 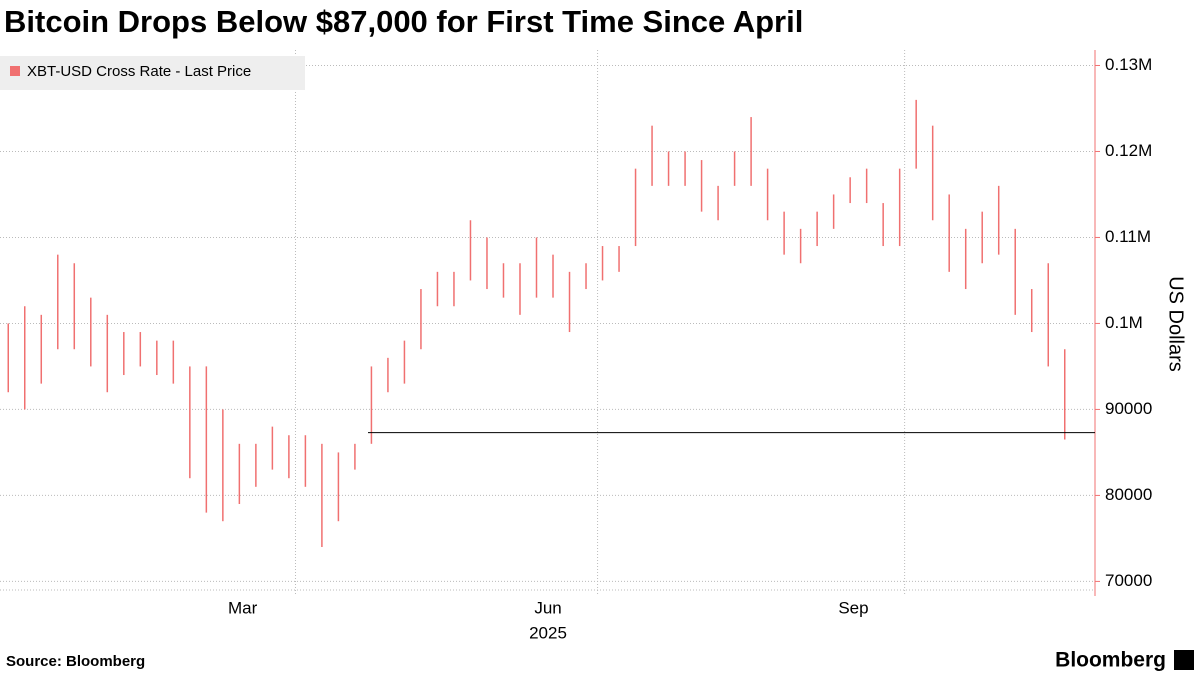 I want to click on y-tick-label: 0.12M, so click(x=1128, y=150).